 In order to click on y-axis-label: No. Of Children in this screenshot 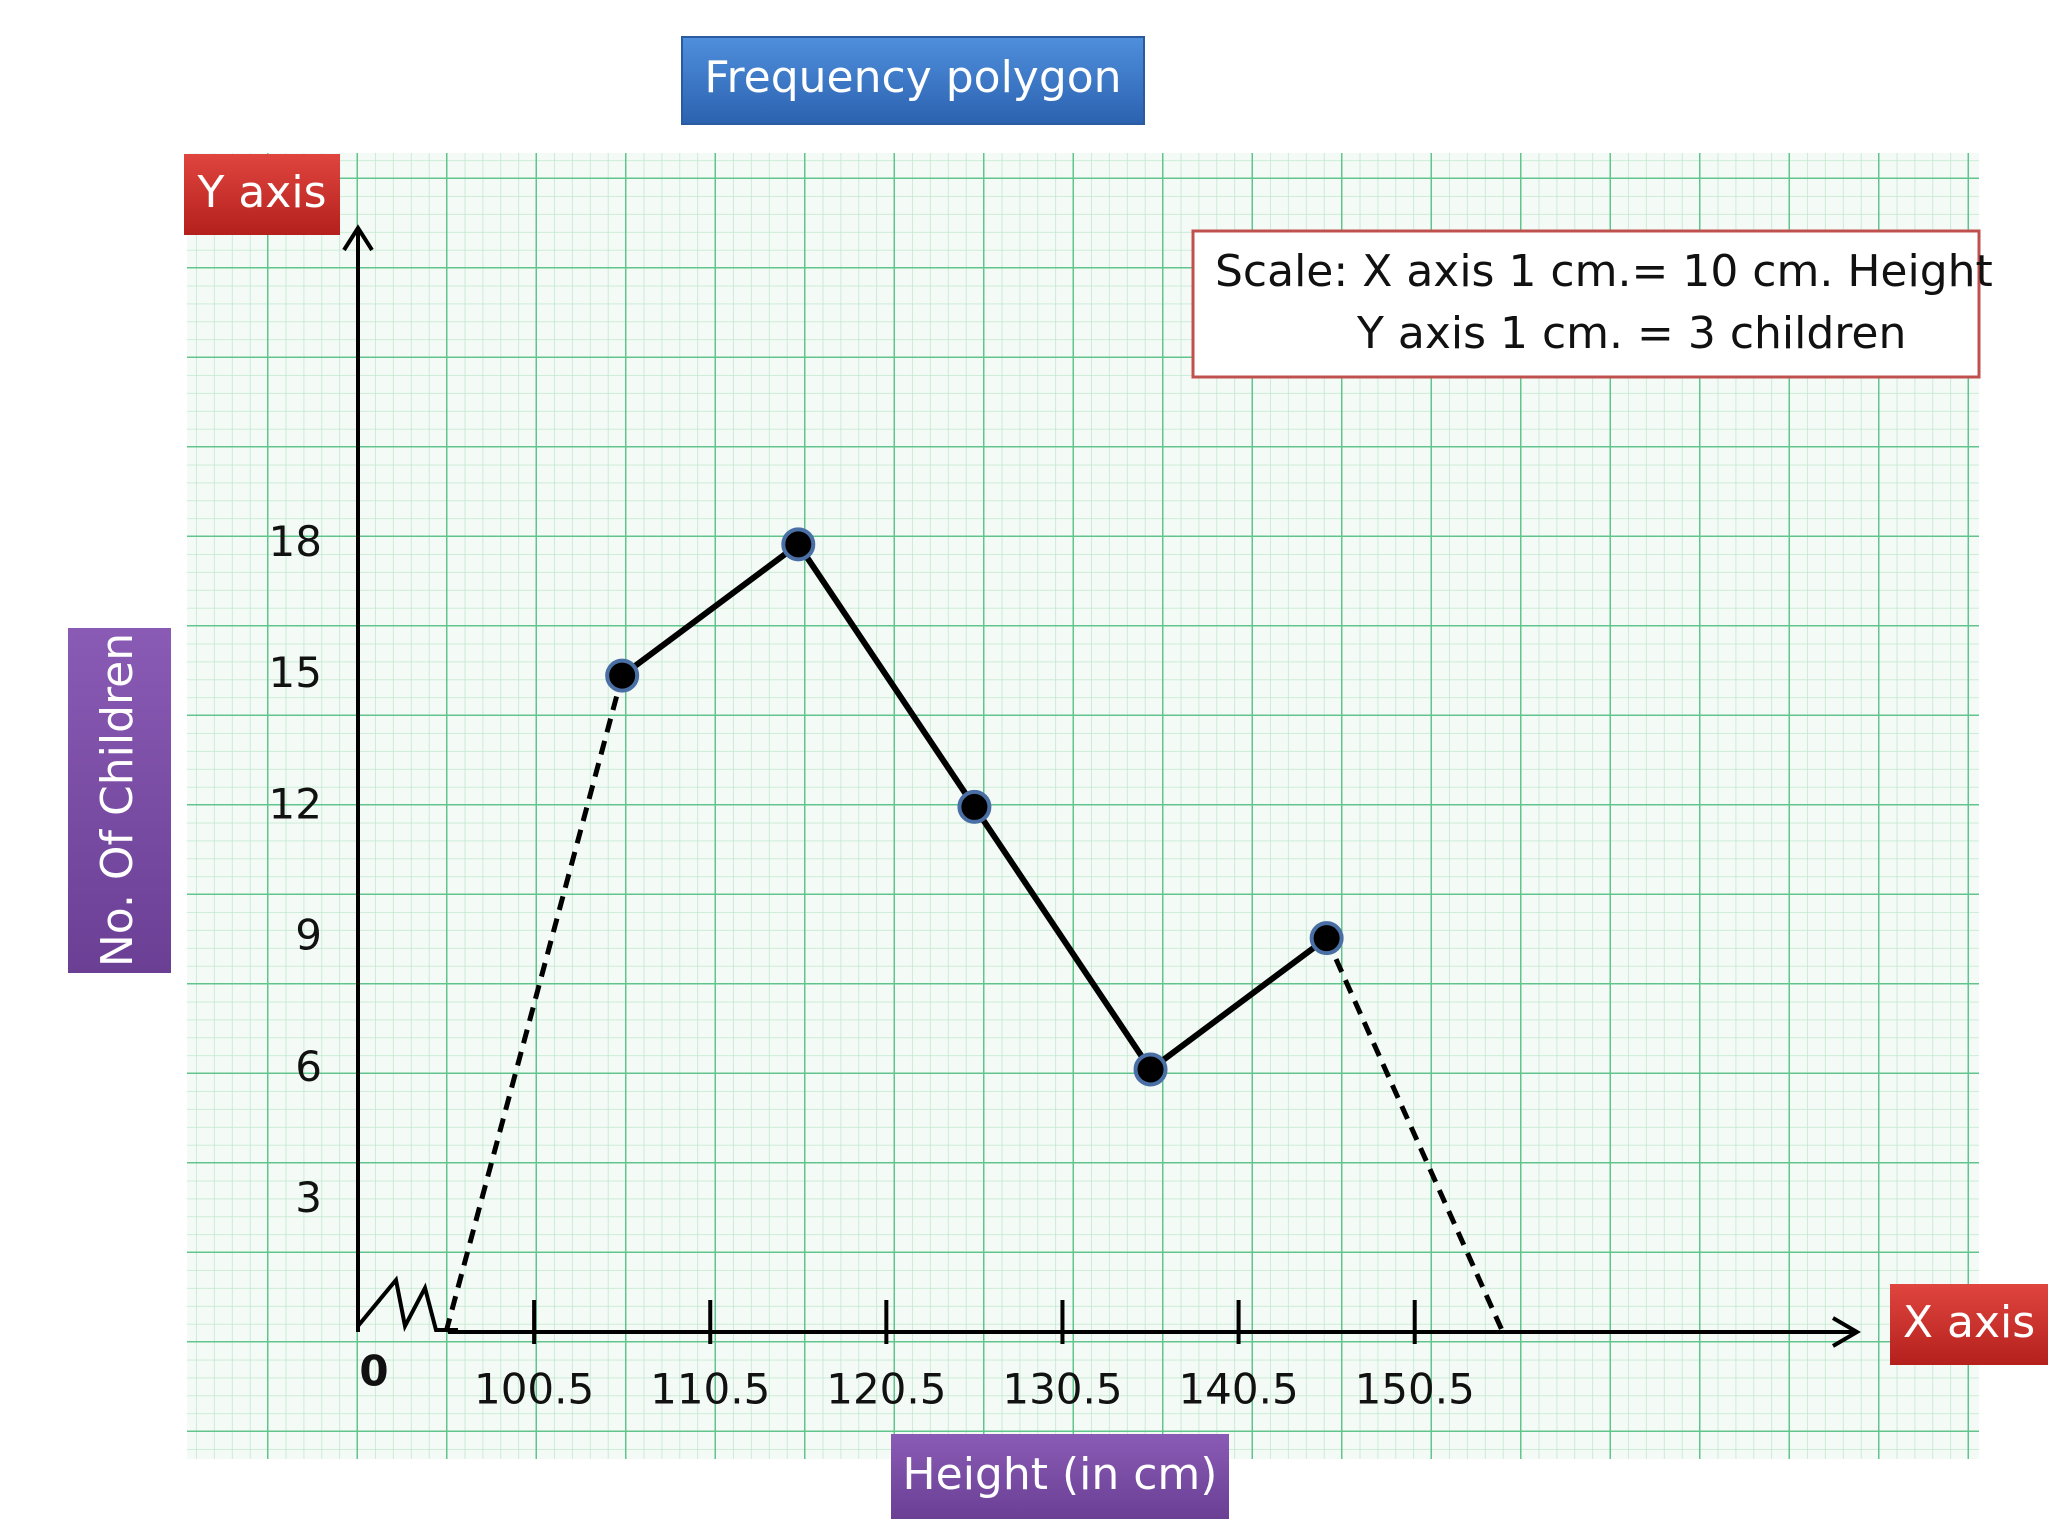, I will do `click(117, 800)`.